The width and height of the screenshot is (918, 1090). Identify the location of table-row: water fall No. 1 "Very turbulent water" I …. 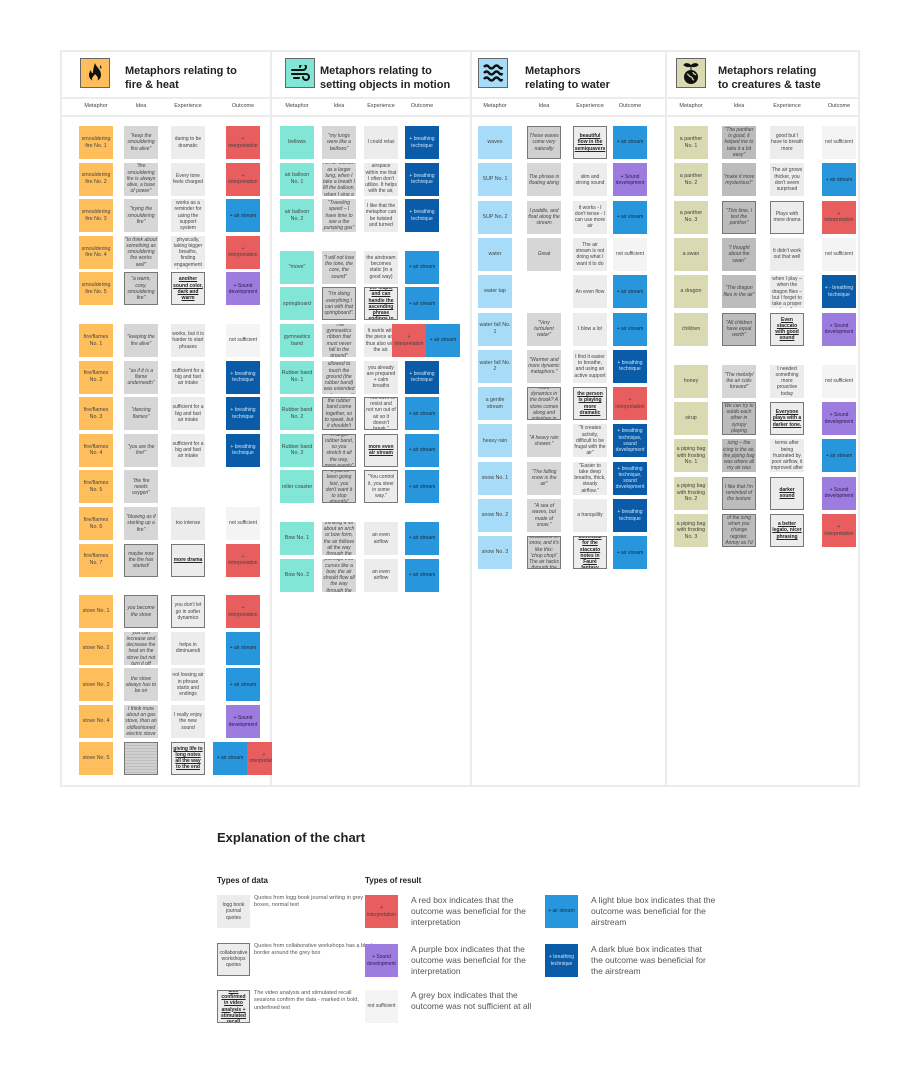
(568, 329).